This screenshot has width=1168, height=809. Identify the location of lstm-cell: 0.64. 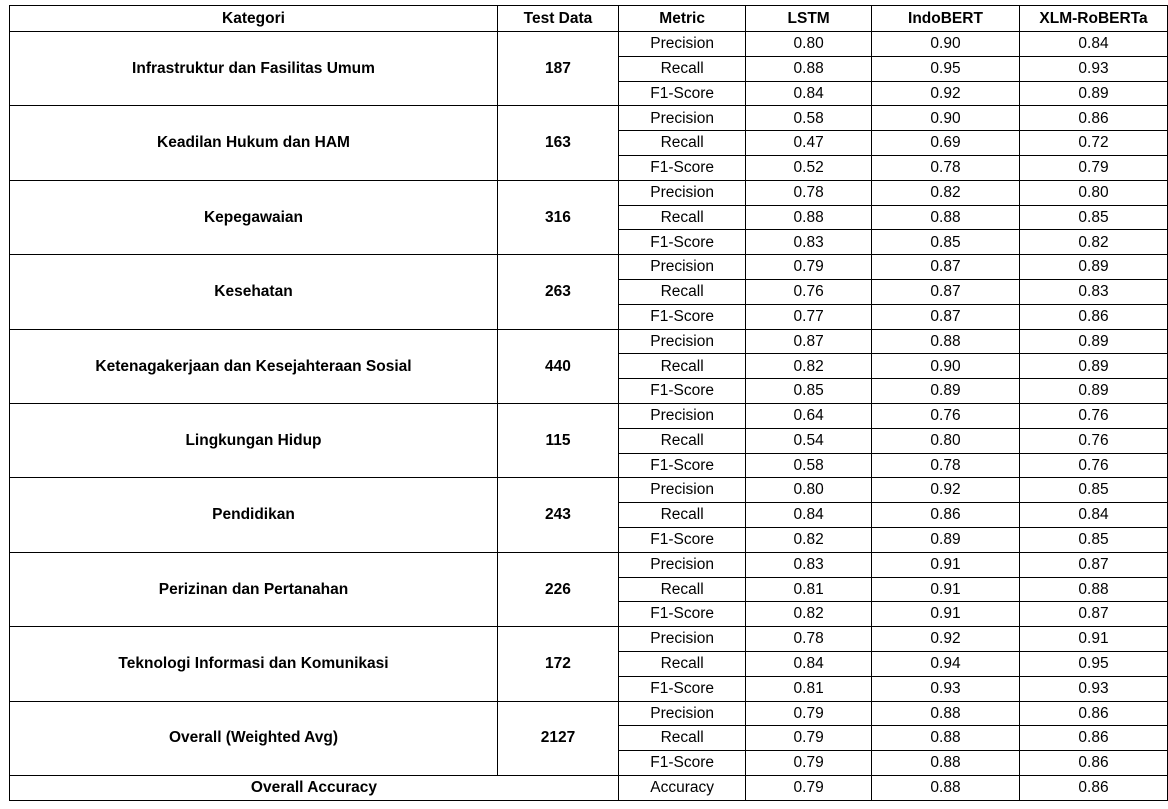
(808, 415).